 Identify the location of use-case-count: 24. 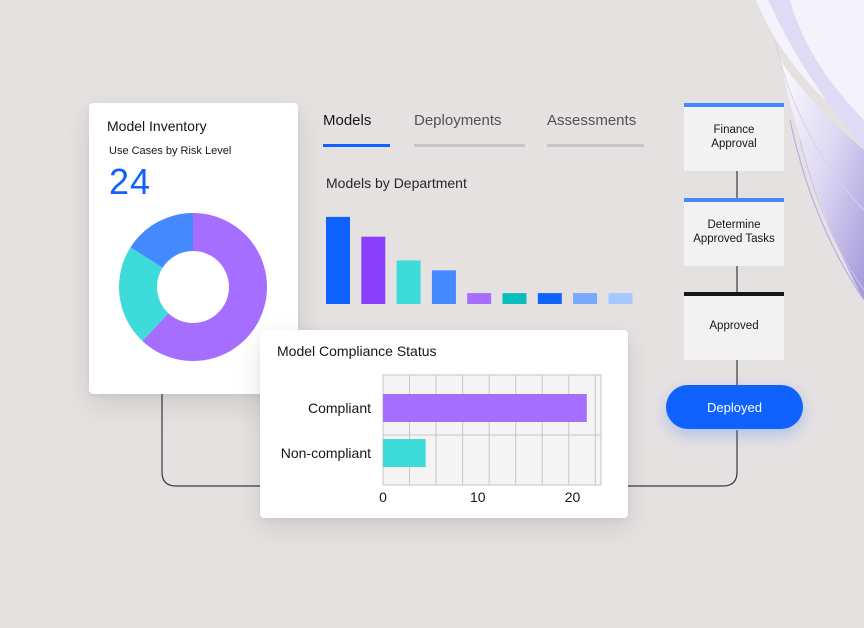
(130, 181).